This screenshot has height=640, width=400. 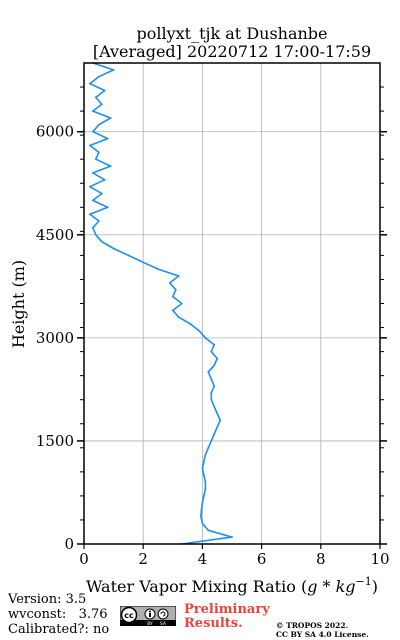 I want to click on y-tick-label-2: 3000, so click(x=55, y=338).